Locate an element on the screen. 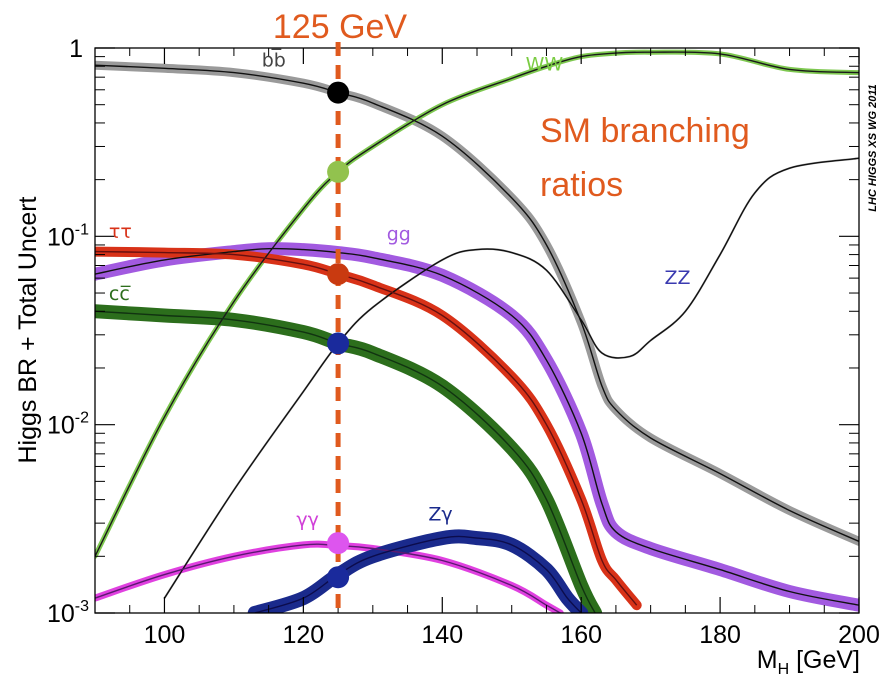 The height and width of the screenshot is (675, 886). series-label-z-7: Zγ is located at coordinates (440, 515).